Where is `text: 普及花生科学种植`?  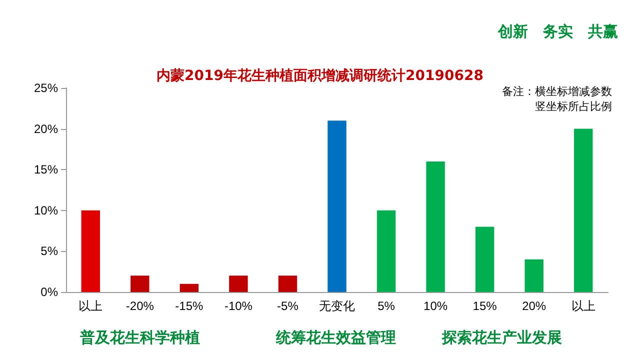 text: 普及花生科学种植 is located at coordinates (139, 337).